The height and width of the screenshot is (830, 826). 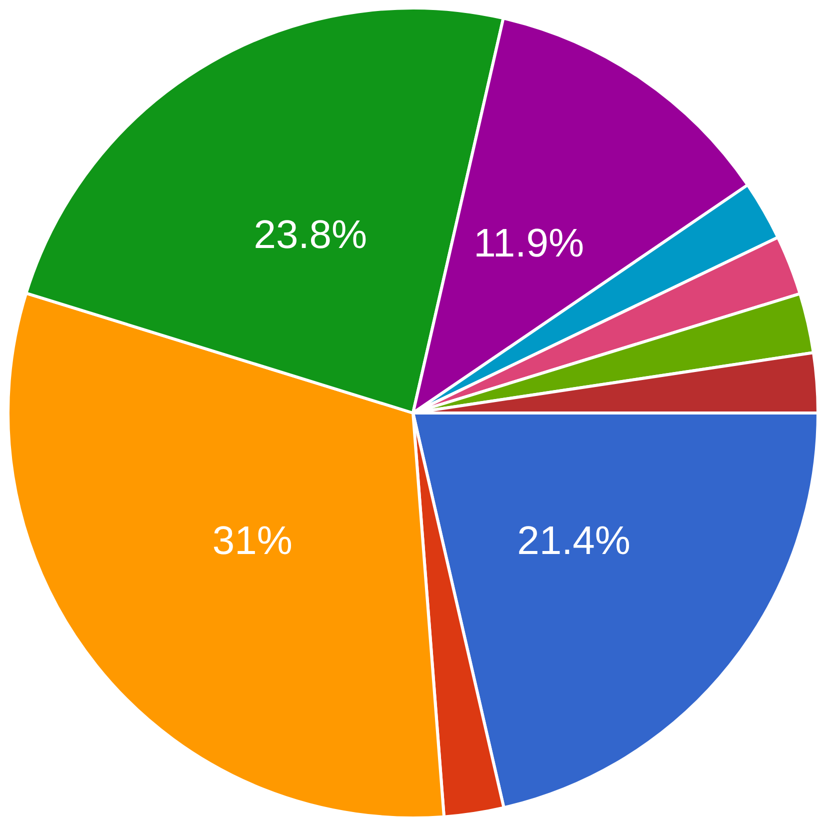 I want to click on data-label: 11.9%, so click(x=529, y=243).